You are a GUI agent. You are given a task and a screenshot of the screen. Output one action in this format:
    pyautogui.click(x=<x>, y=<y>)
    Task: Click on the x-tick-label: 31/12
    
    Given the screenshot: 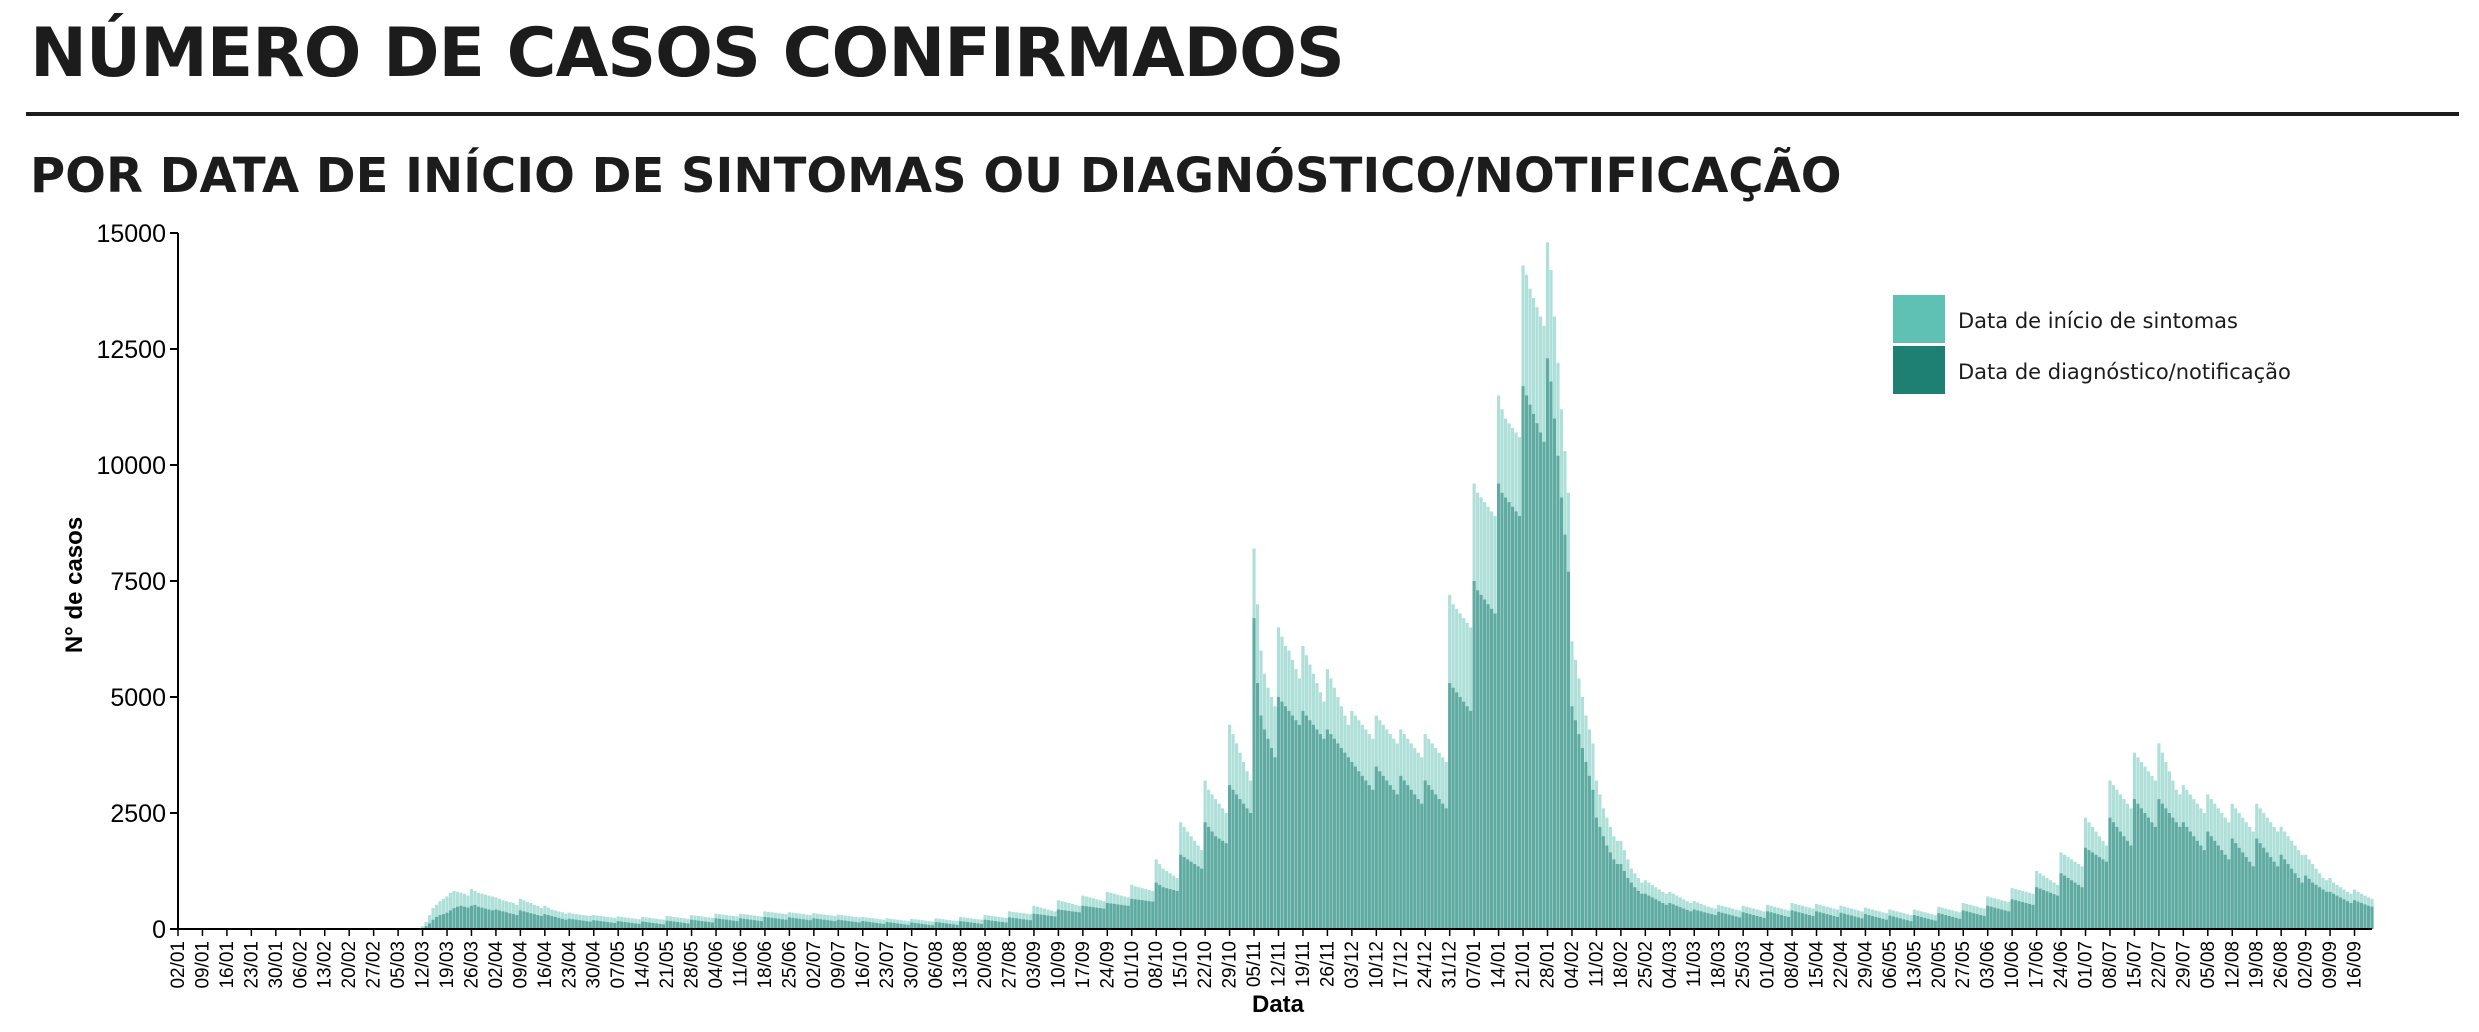 What is the action you would take?
    pyautogui.click(x=1450, y=965)
    